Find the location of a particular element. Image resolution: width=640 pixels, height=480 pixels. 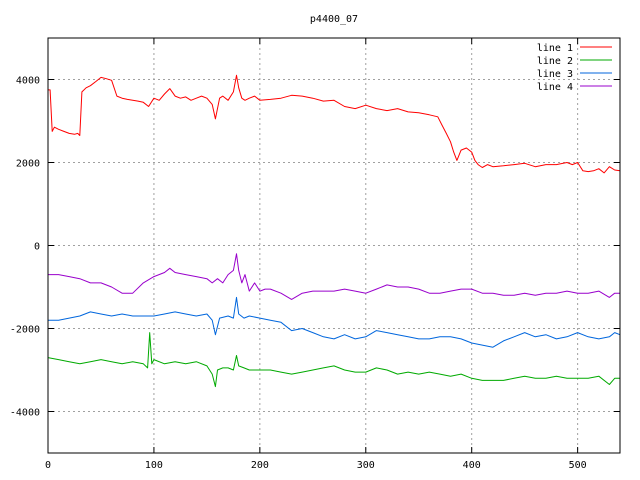

x-tick-label: 300 is located at coordinates (366, 465).